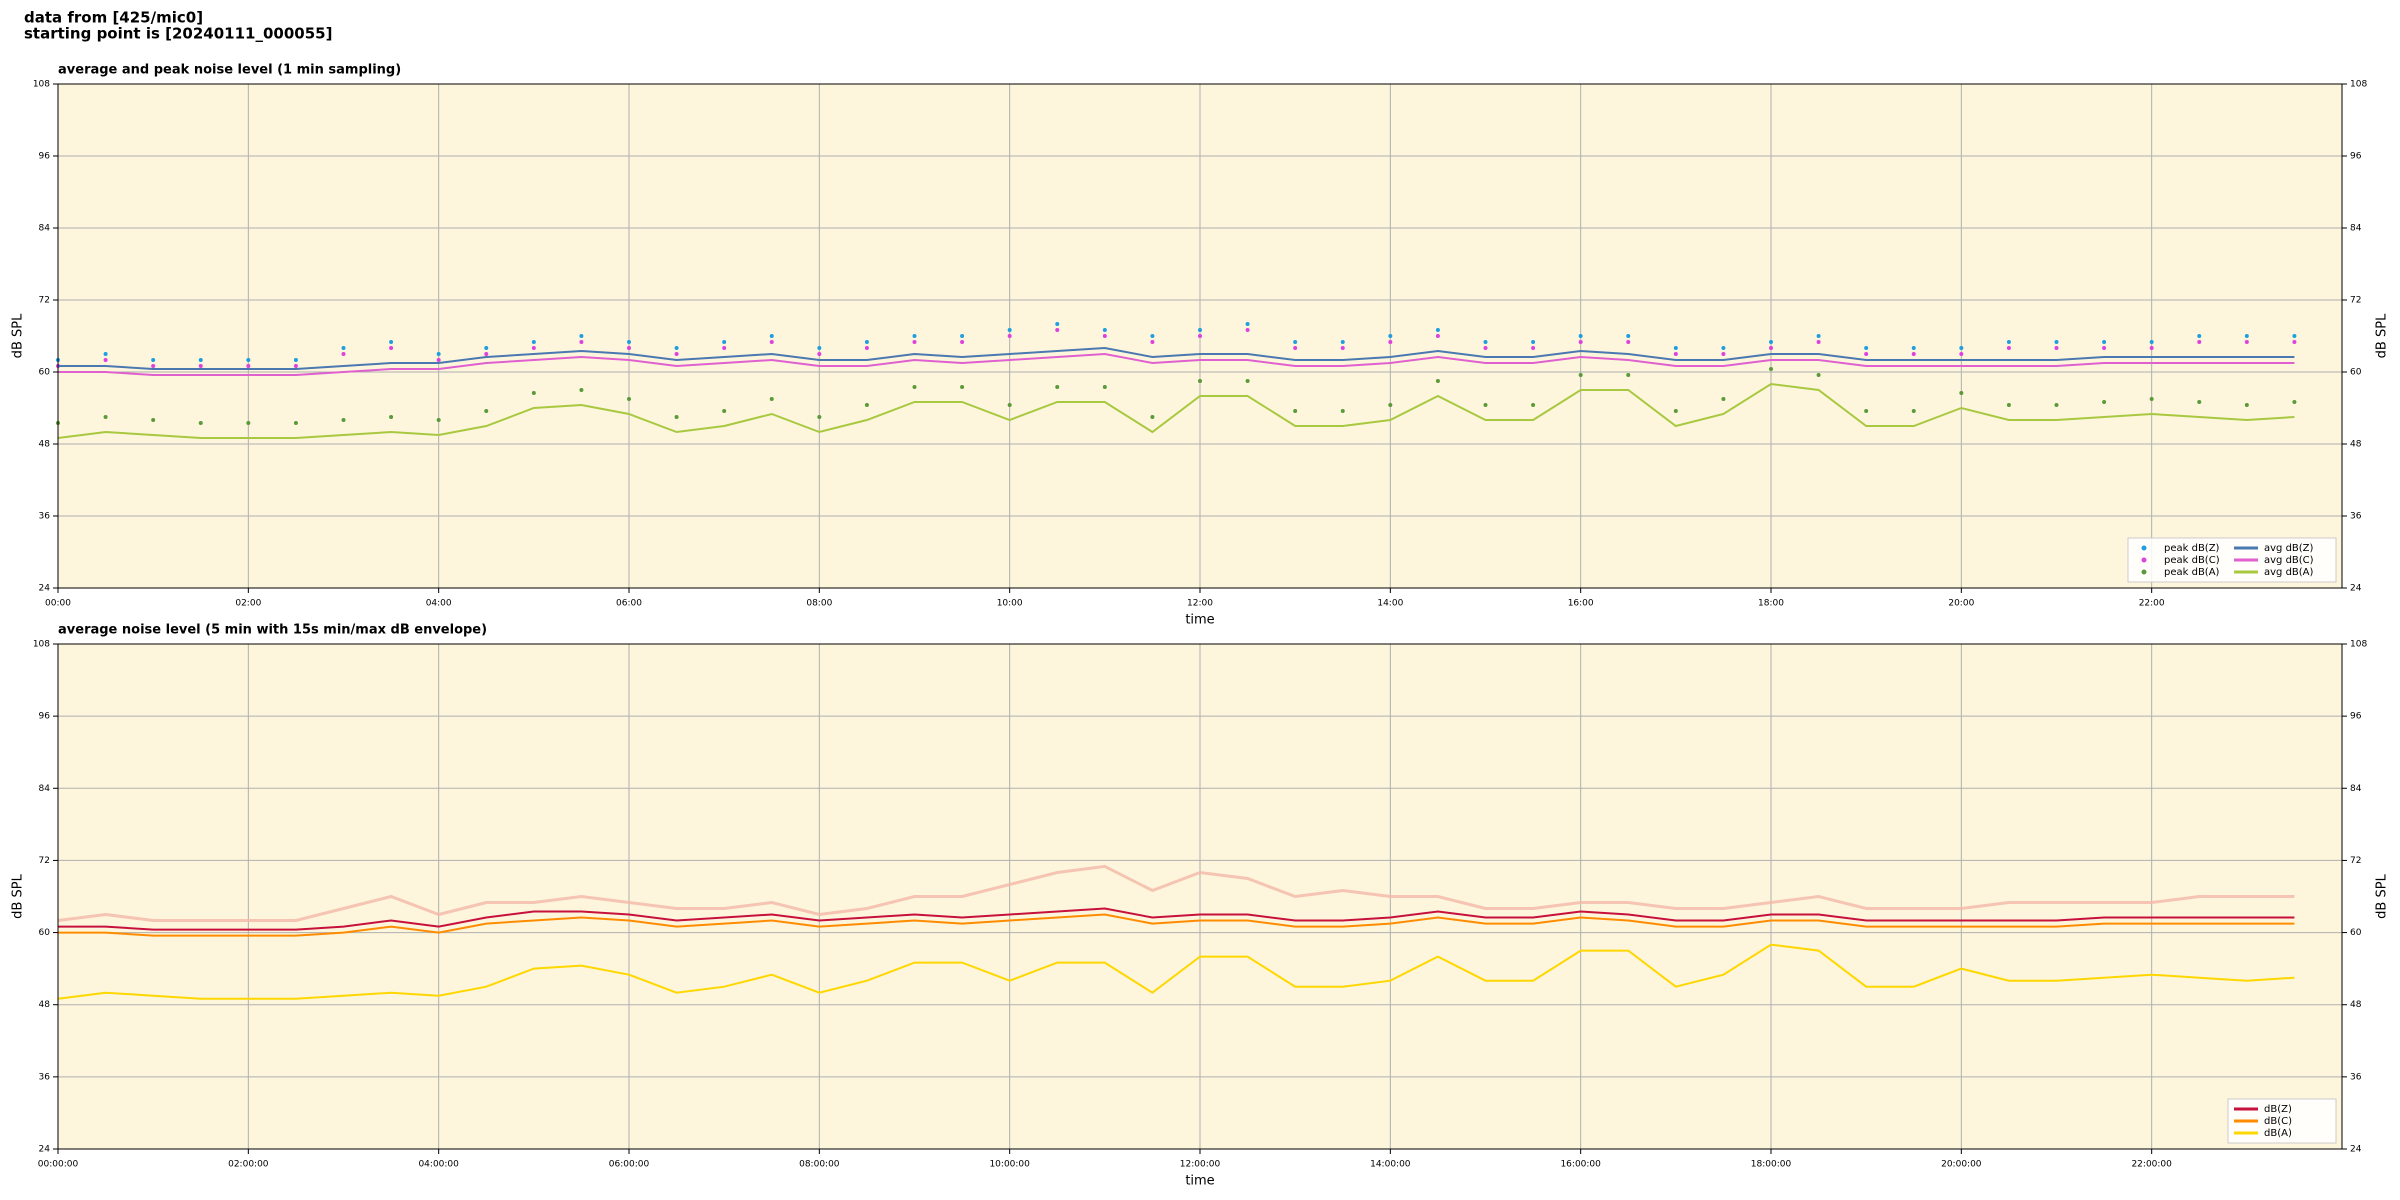 The image size is (2400, 1200). Describe the element at coordinates (2289, 548) in the screenshot. I see `legend-label: avg dB(Z)` at that location.